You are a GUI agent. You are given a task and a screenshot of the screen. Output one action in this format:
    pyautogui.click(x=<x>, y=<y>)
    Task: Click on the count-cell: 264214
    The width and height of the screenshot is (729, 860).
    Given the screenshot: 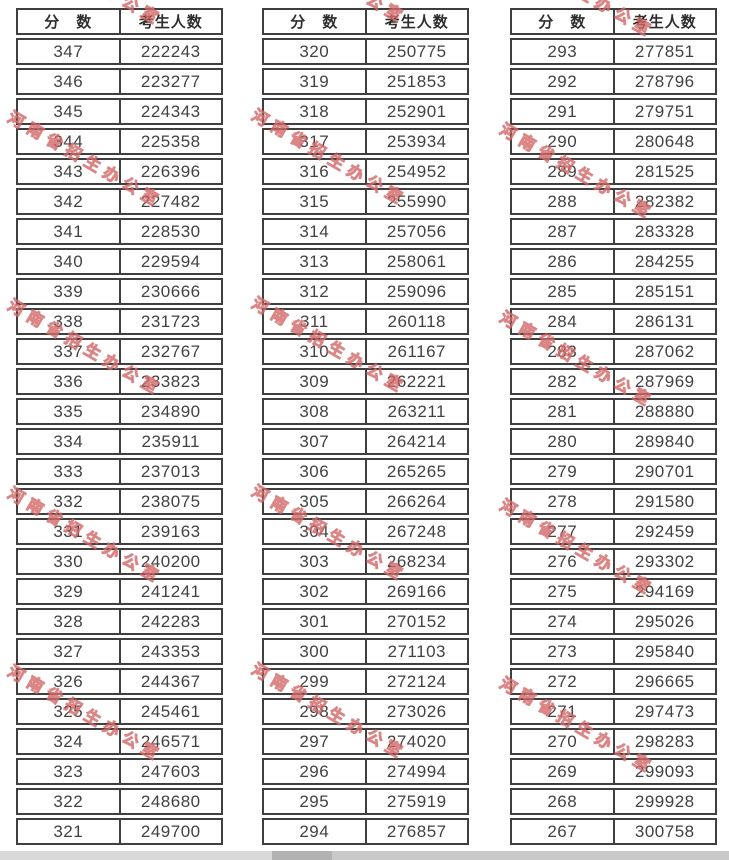 What is the action you would take?
    pyautogui.click(x=416, y=441)
    